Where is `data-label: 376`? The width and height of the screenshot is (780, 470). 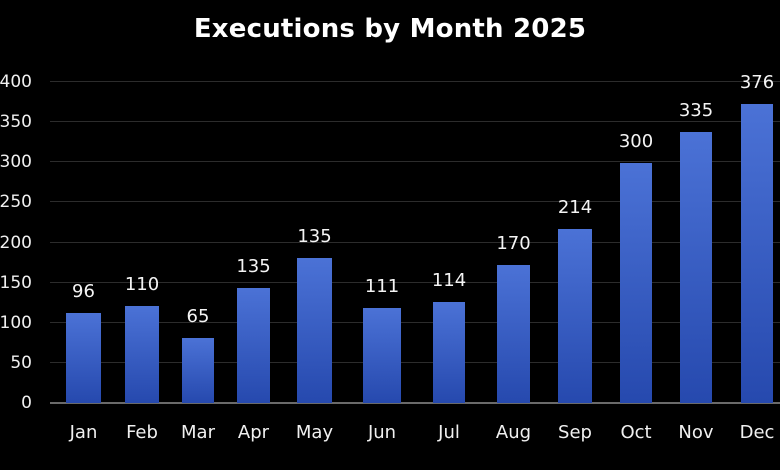
data-label: 376 is located at coordinates (757, 82).